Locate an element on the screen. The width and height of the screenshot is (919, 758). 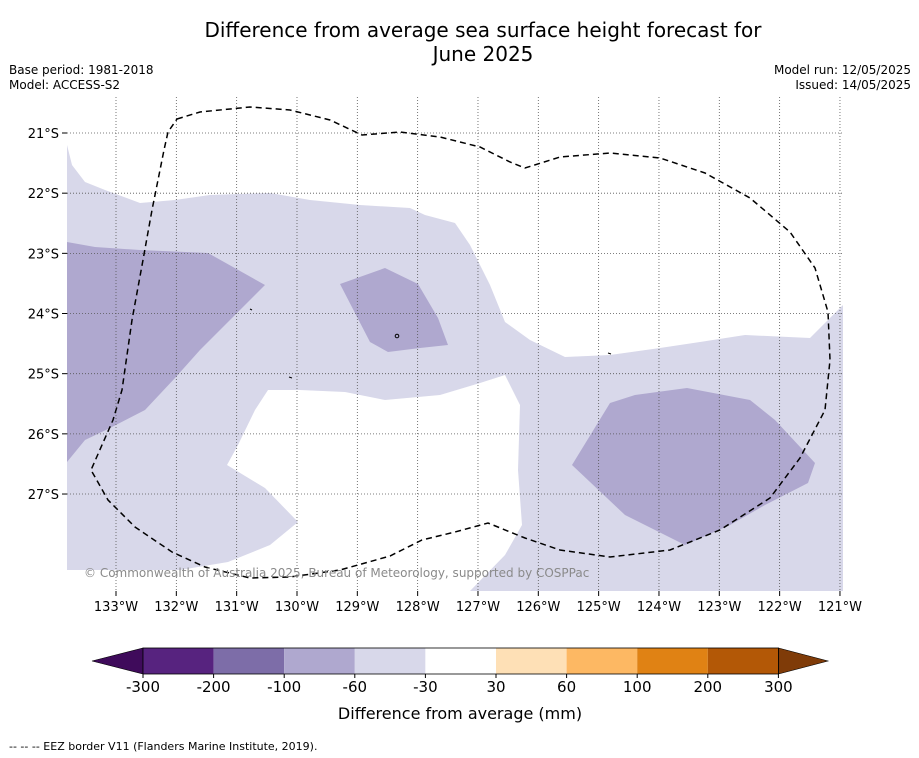
latitude-label: 25°S is located at coordinates (43, 375).